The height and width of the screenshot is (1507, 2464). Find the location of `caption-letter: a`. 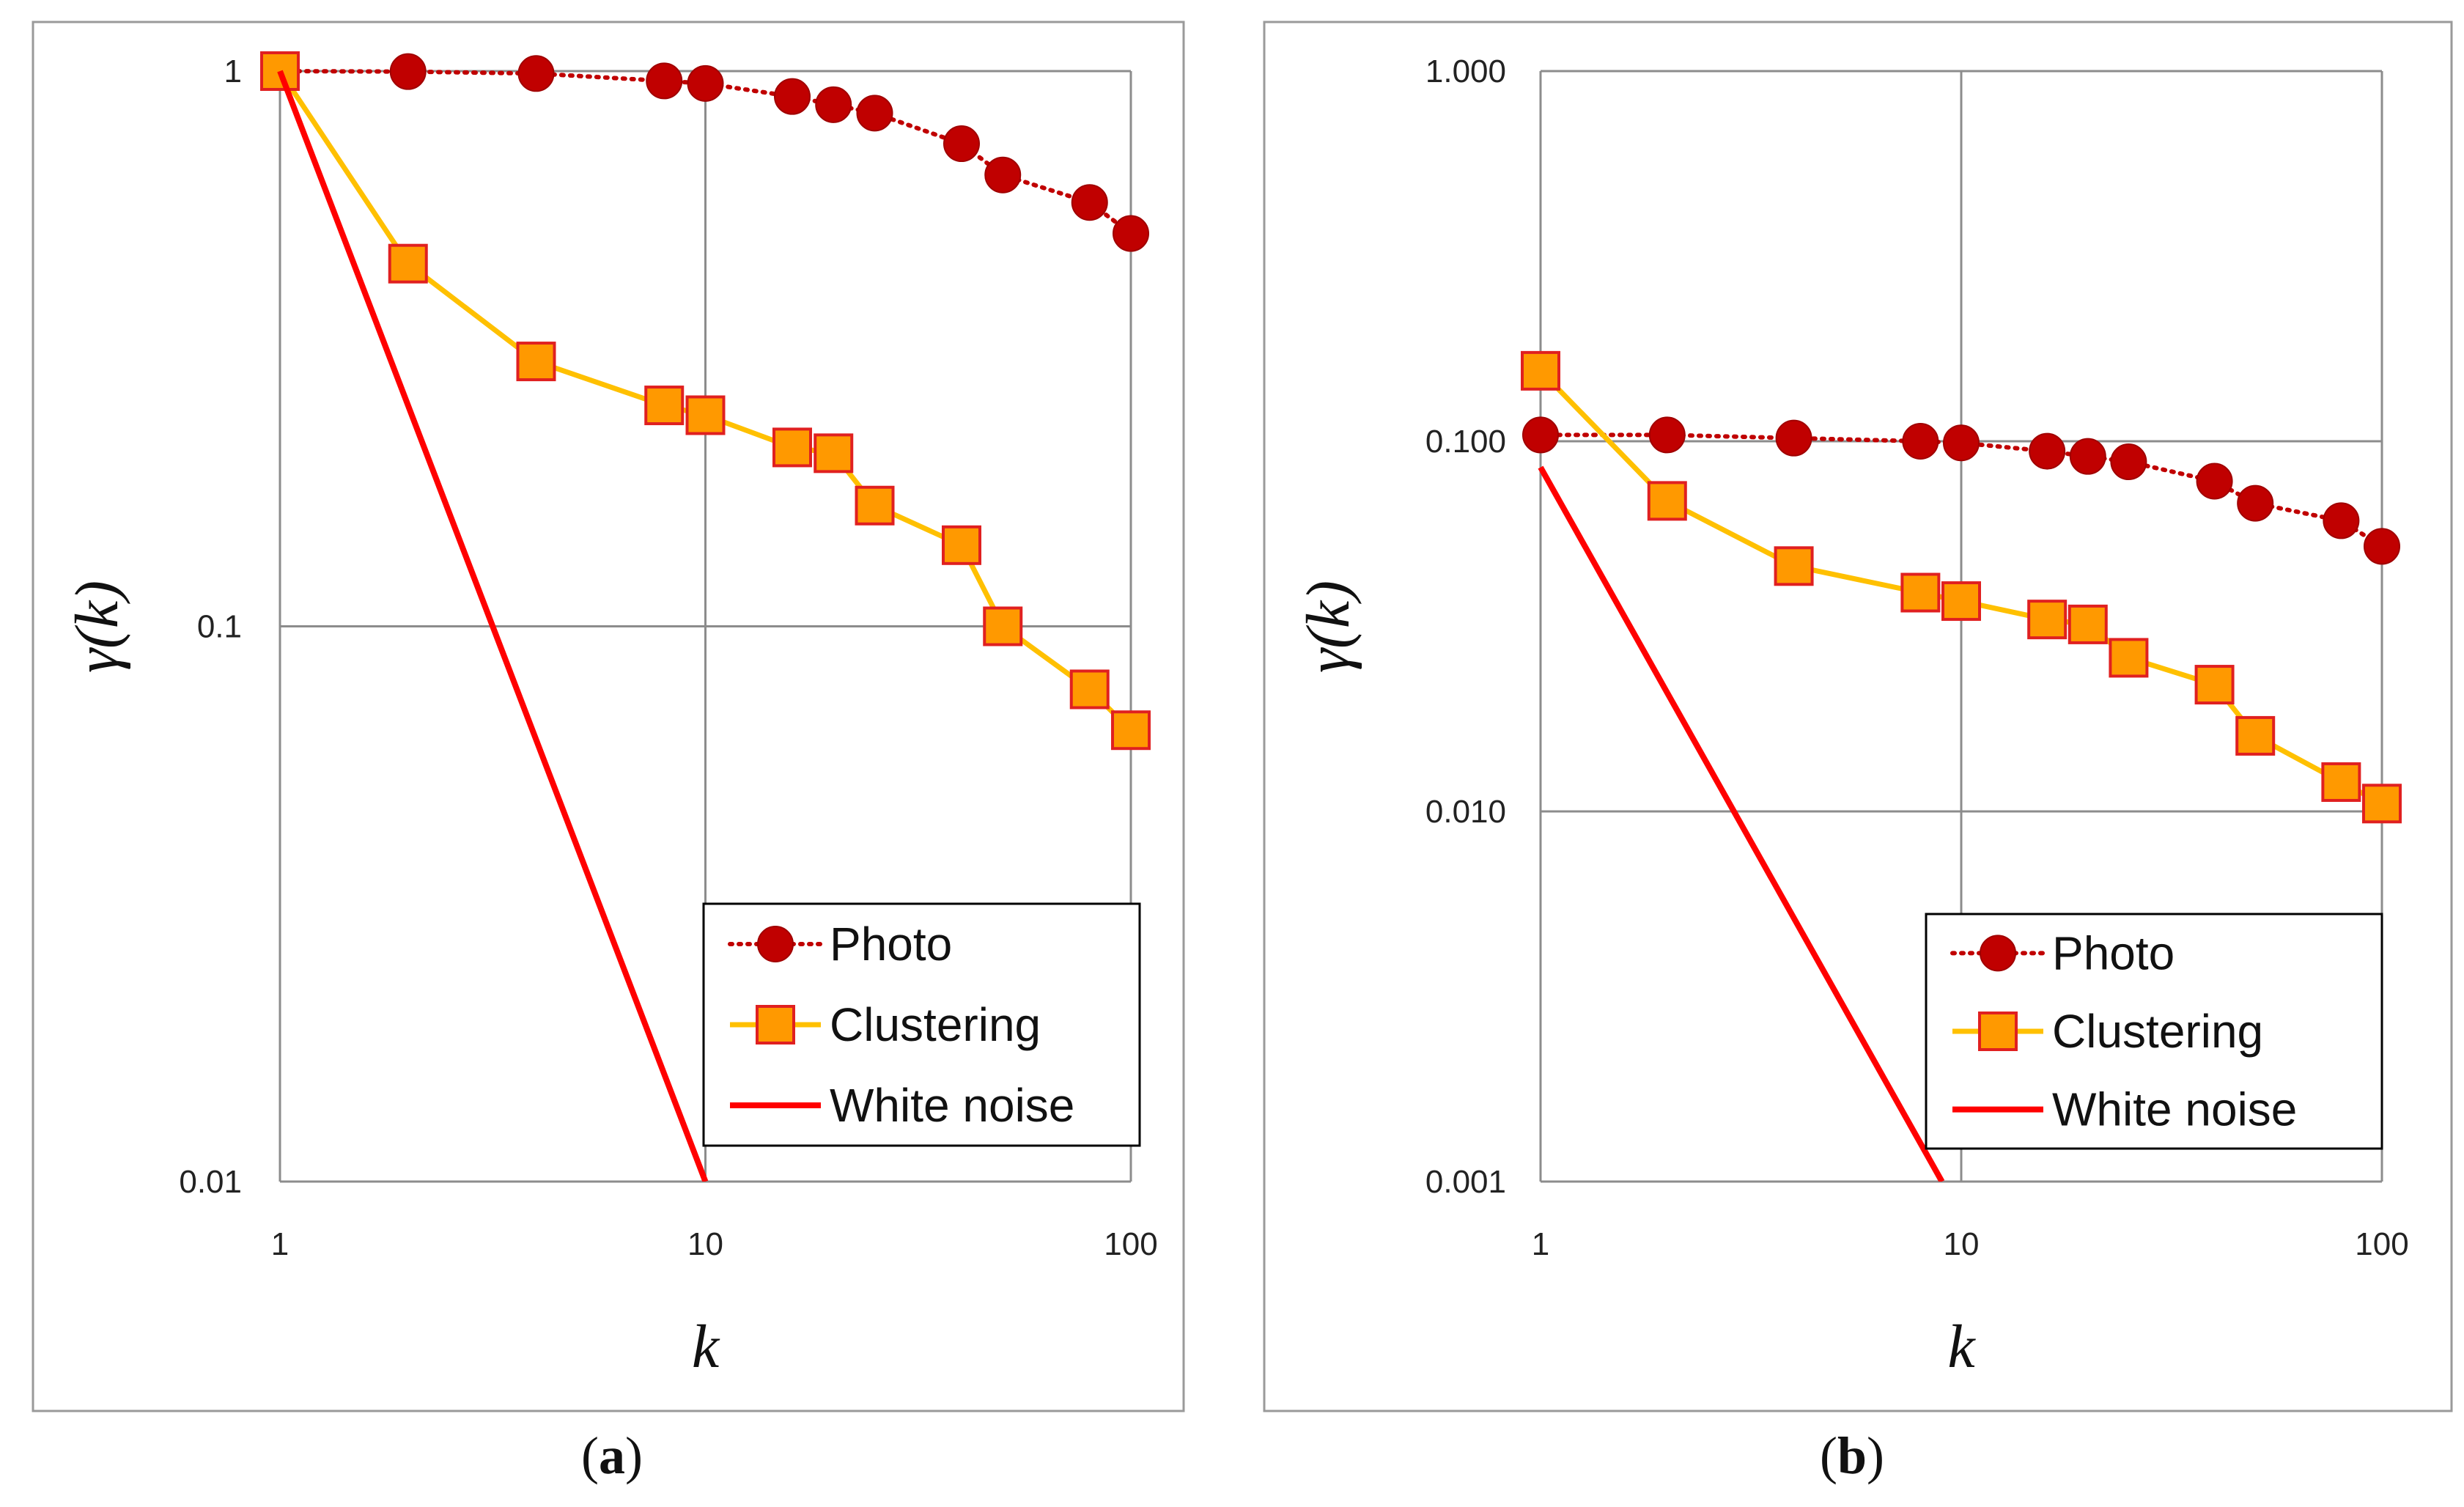

caption-letter: a is located at coordinates (612, 1455).